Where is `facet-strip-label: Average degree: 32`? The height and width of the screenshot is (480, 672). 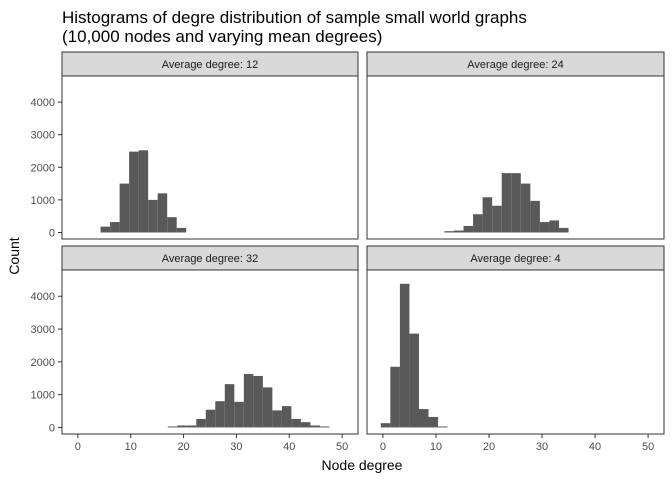
facet-strip-label: Average degree: 32 is located at coordinates (210, 259).